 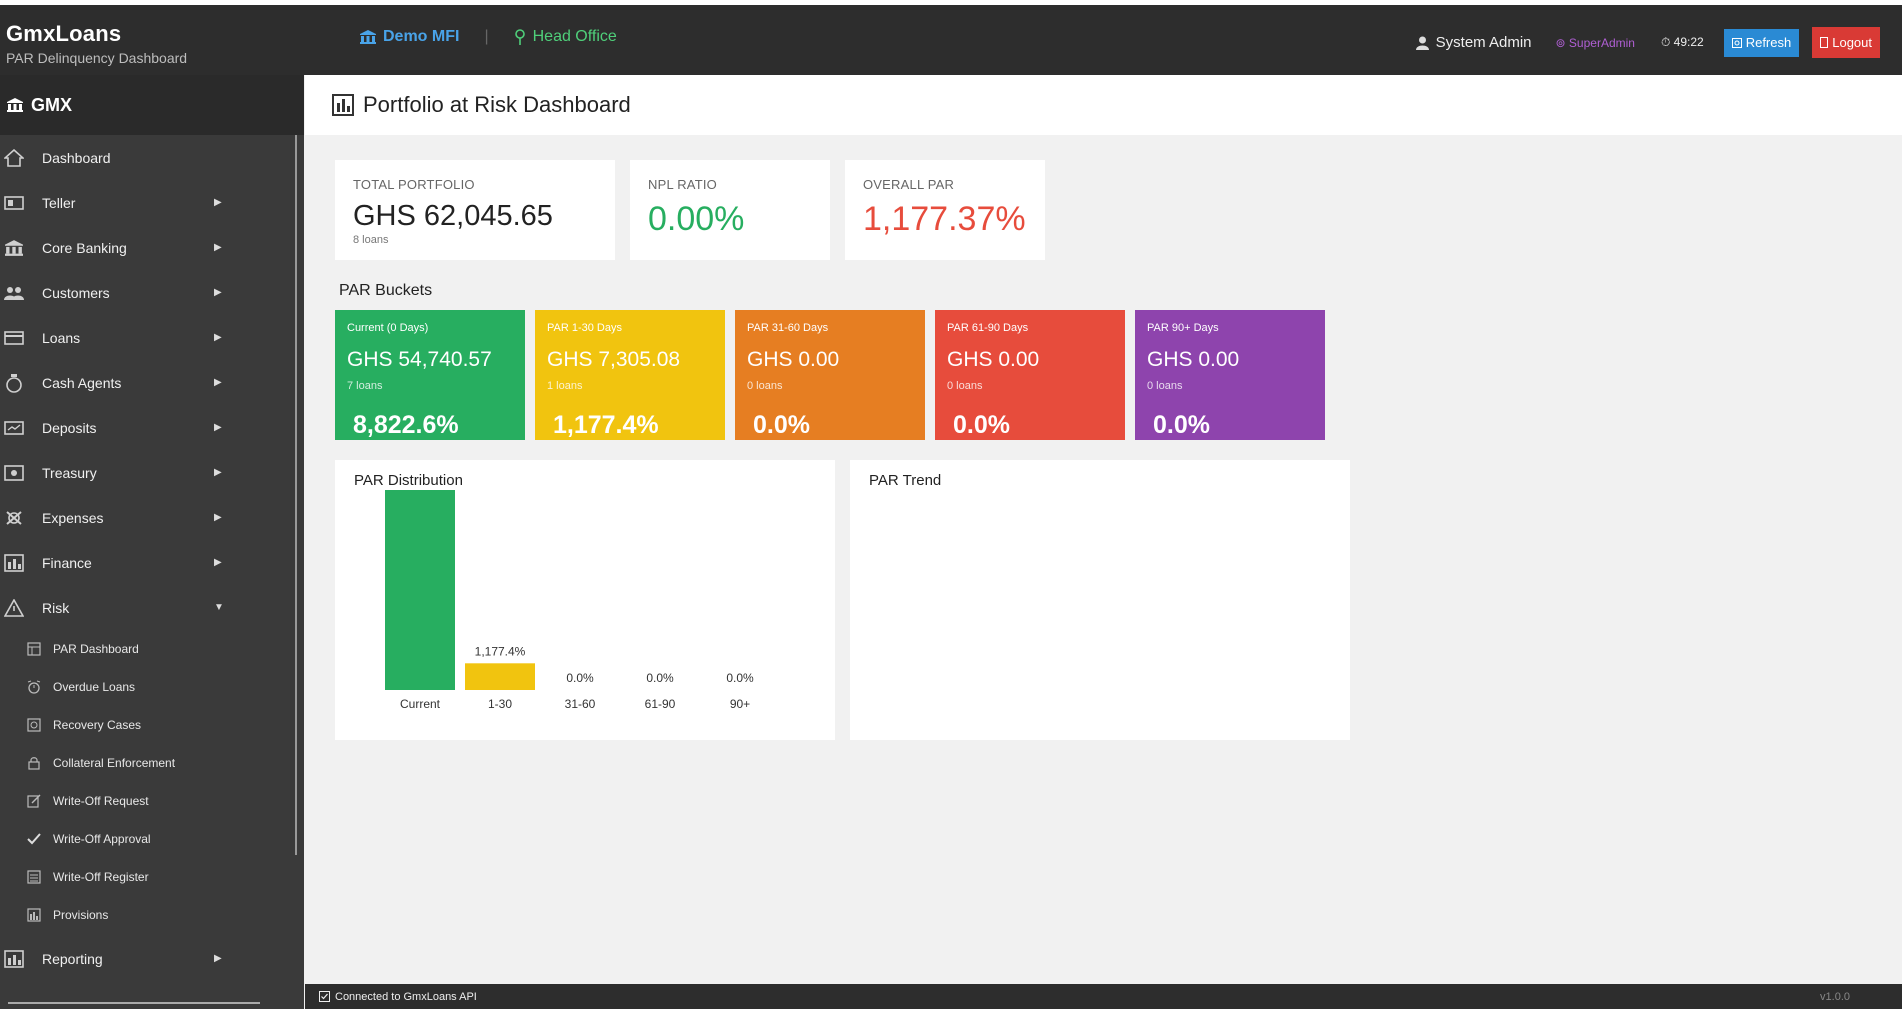 What do you see at coordinates (388, 328) in the screenshot?
I see `bucket-label: Current (0 Days)` at bounding box center [388, 328].